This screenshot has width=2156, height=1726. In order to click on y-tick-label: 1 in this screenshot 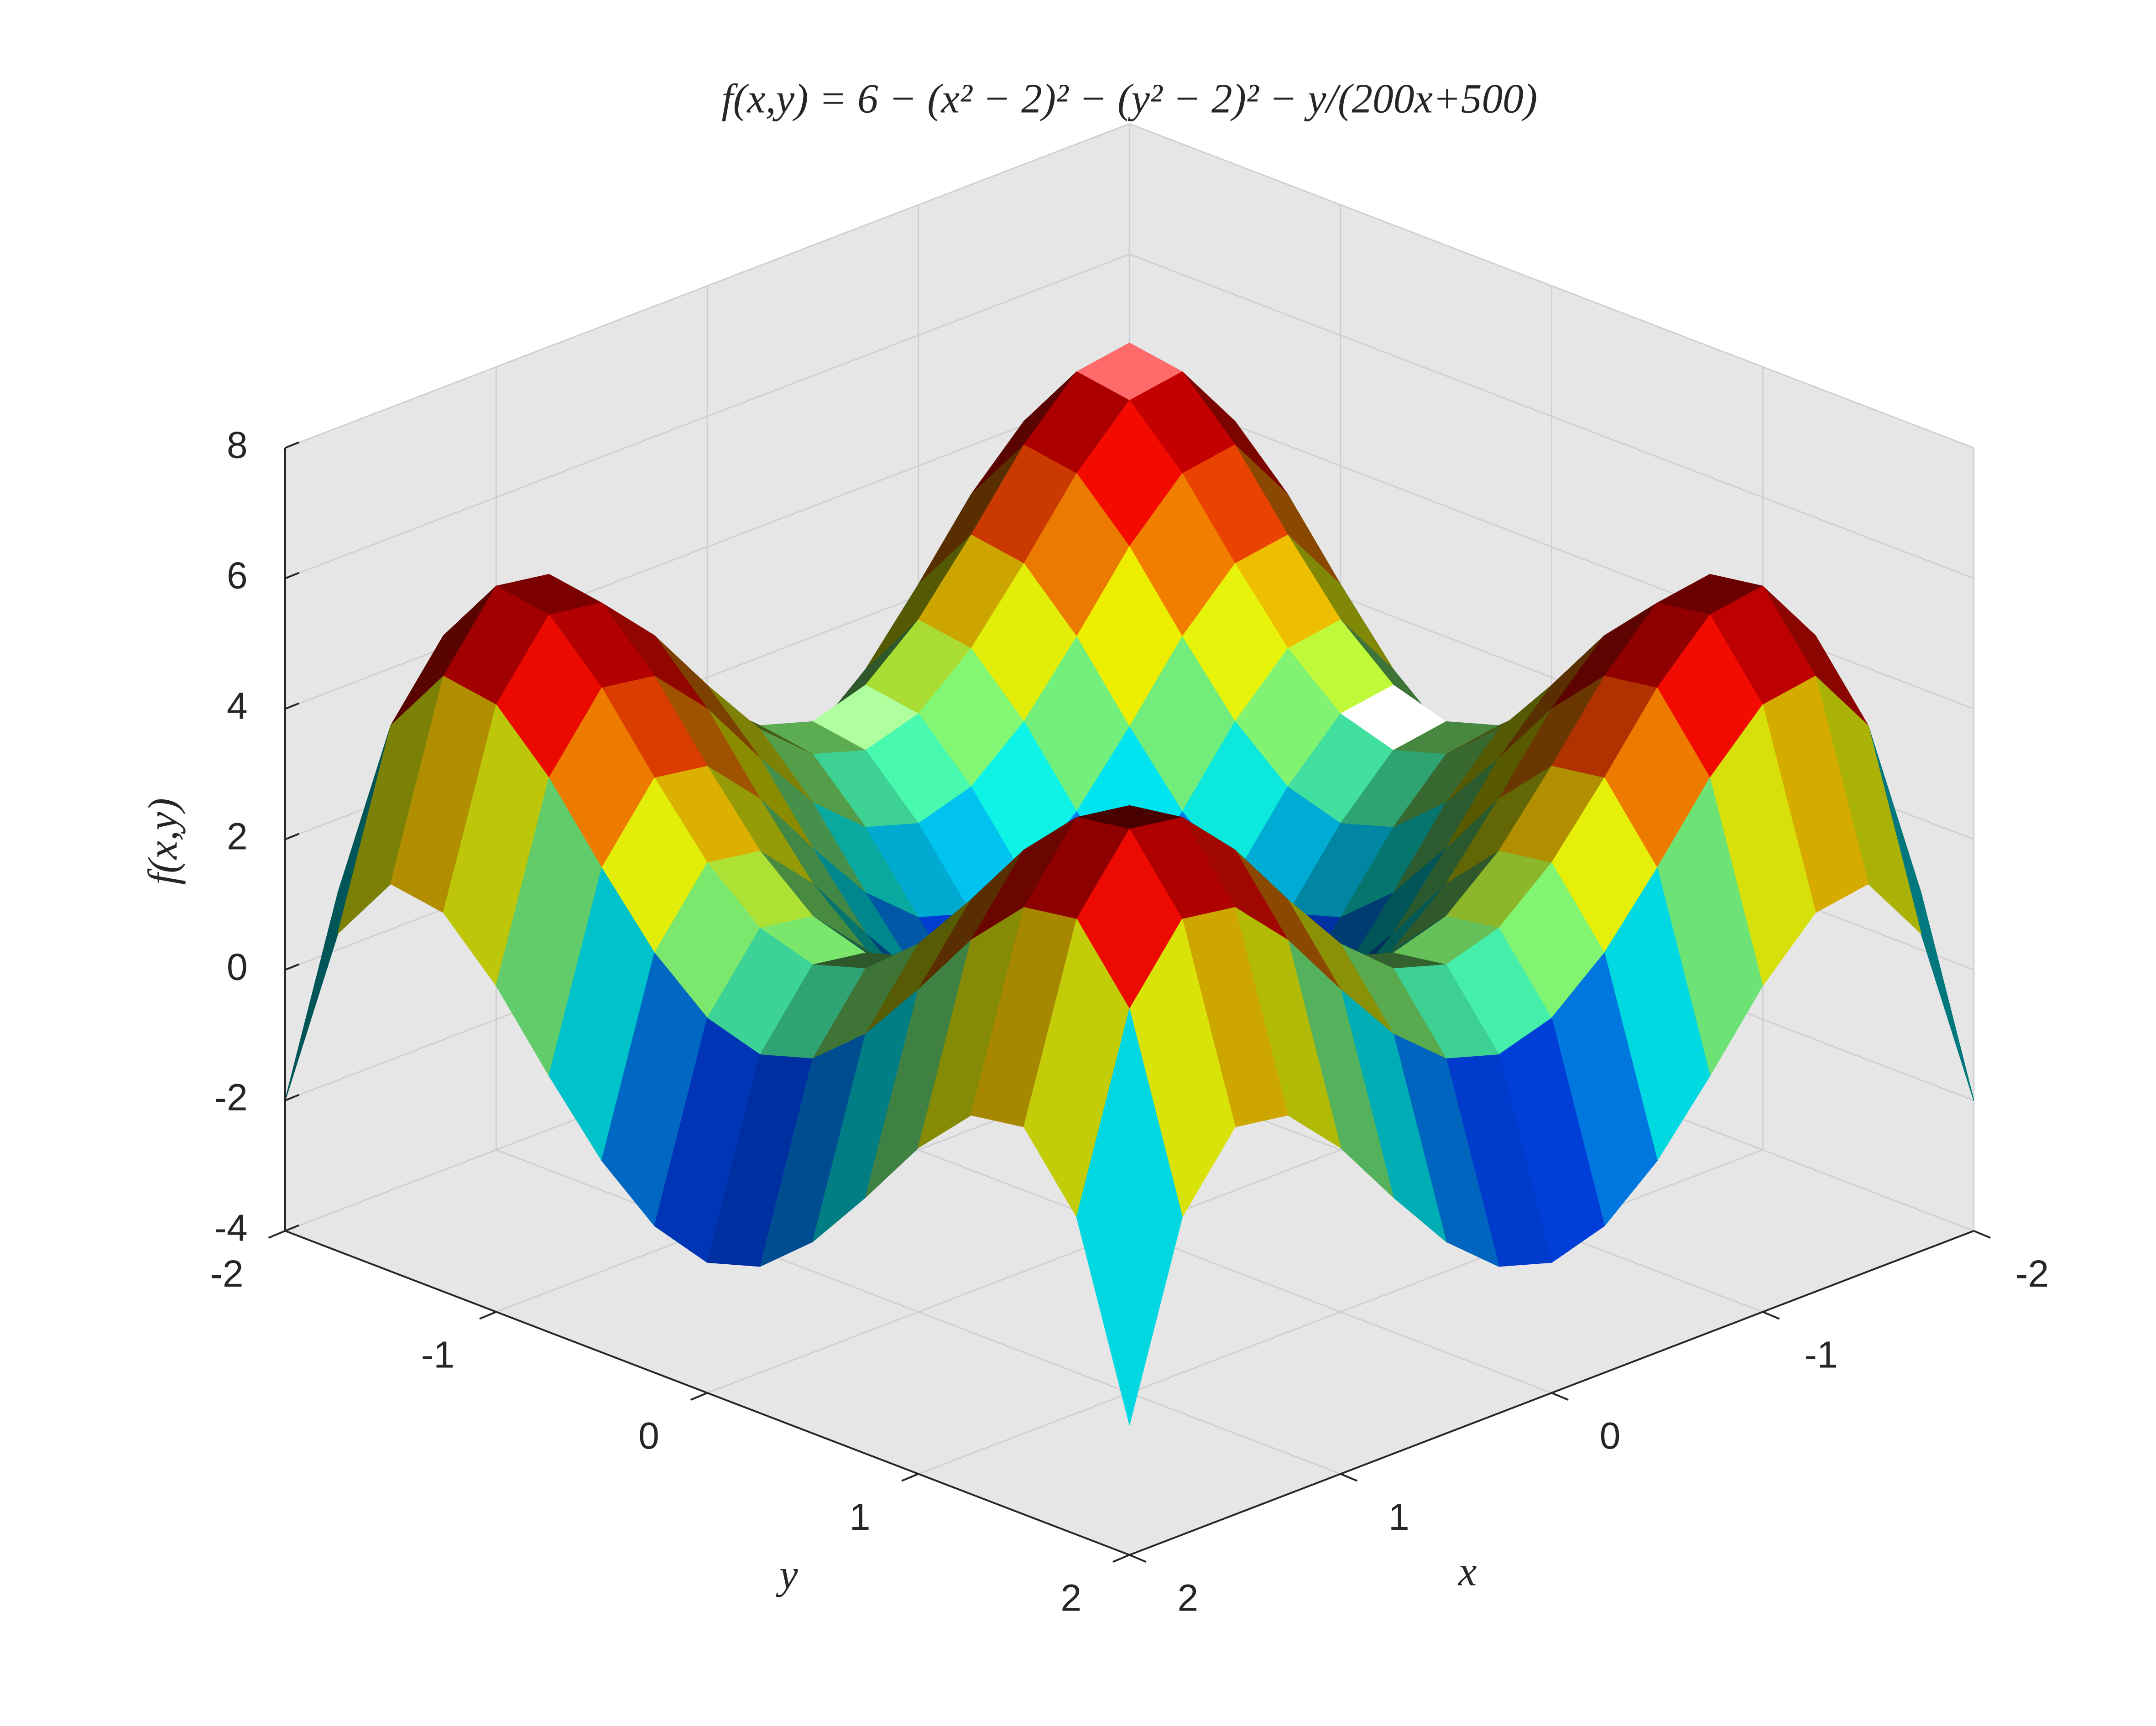, I will do `click(860, 1517)`.